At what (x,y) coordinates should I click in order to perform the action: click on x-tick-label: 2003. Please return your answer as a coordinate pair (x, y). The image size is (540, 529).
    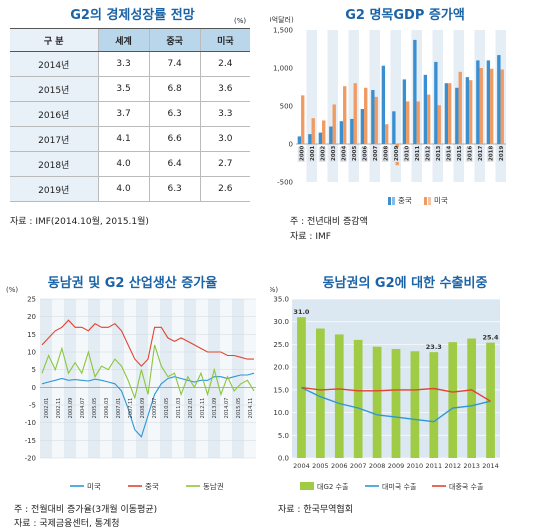
    Looking at the image, I should click on (334, 153).